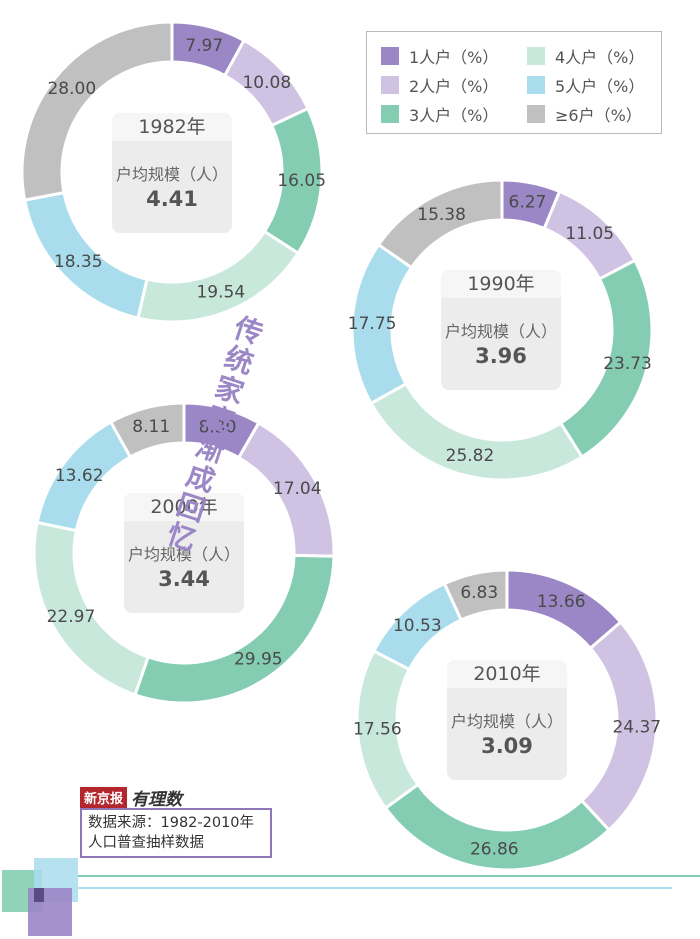 The height and width of the screenshot is (939, 700). I want to click on legend-item-1: 1人户（%）, so click(439, 56).